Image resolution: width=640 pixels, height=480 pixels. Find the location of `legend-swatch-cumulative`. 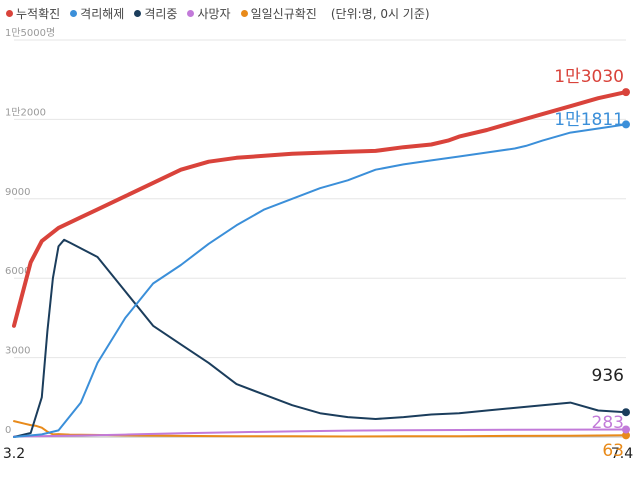

legend-swatch-cumulative is located at coordinates (9, 13).